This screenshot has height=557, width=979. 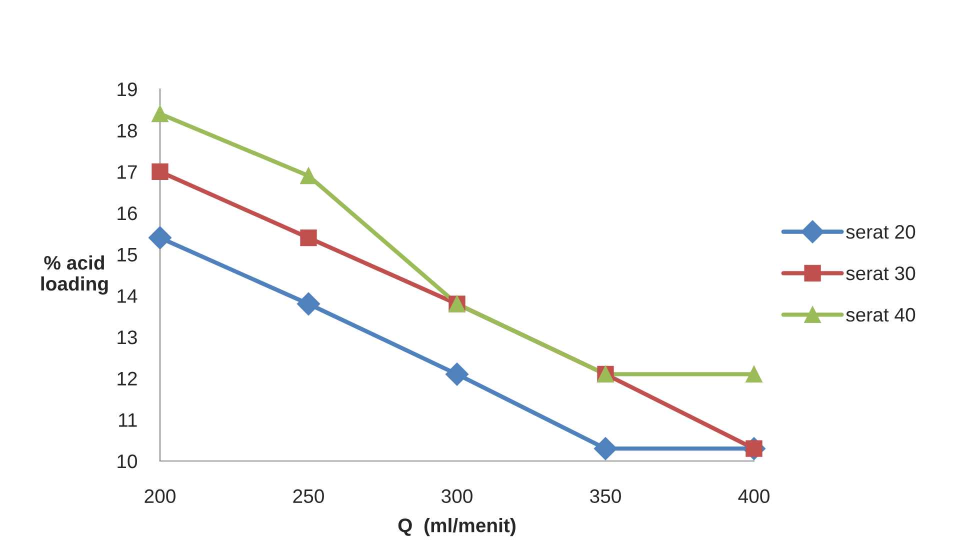 What do you see at coordinates (127, 131) in the screenshot?
I see `y-tick-label: 18` at bounding box center [127, 131].